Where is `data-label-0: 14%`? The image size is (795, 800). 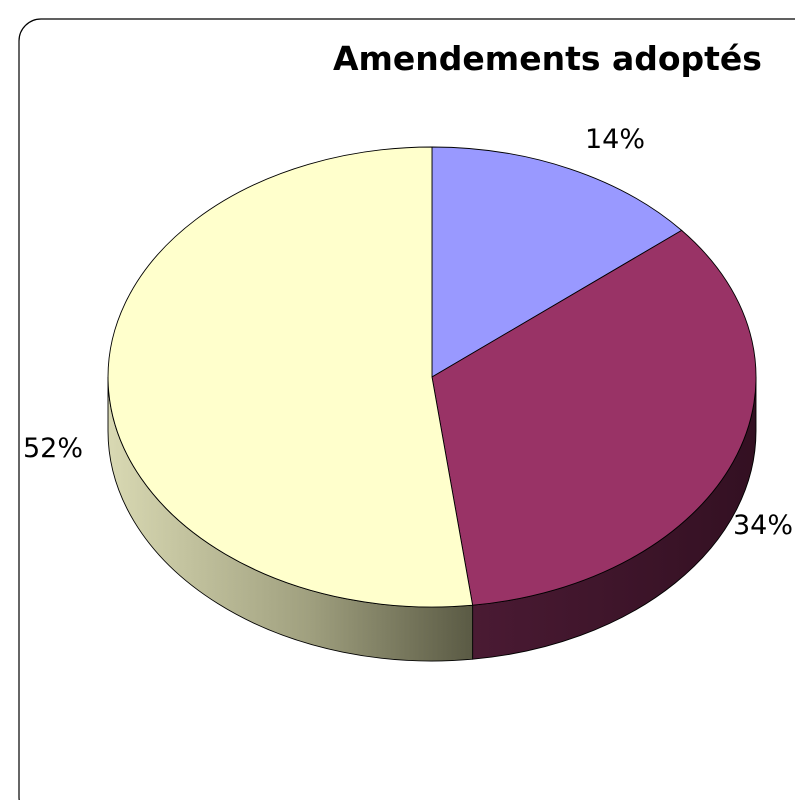 data-label-0: 14% is located at coordinates (615, 139).